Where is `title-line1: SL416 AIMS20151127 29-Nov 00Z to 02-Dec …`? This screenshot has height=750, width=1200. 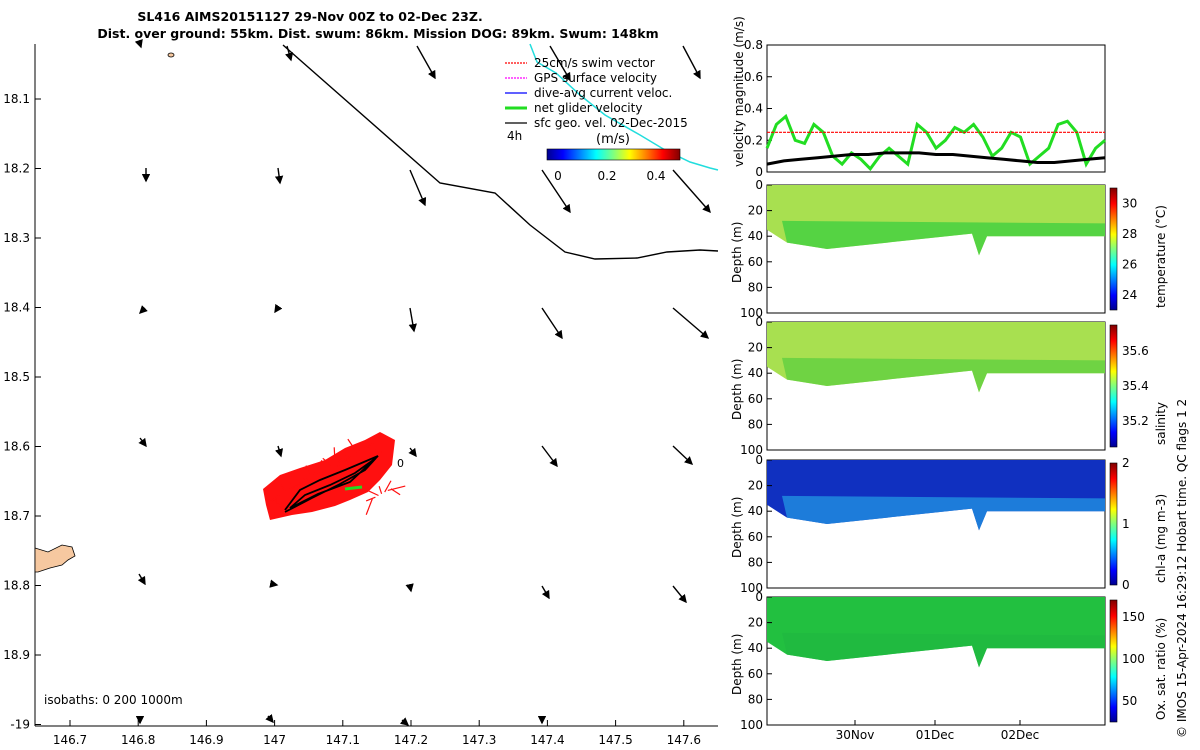 title-line1: SL416 AIMS20151127 29-Nov 00Z to 02-Dec … is located at coordinates (309, 16).